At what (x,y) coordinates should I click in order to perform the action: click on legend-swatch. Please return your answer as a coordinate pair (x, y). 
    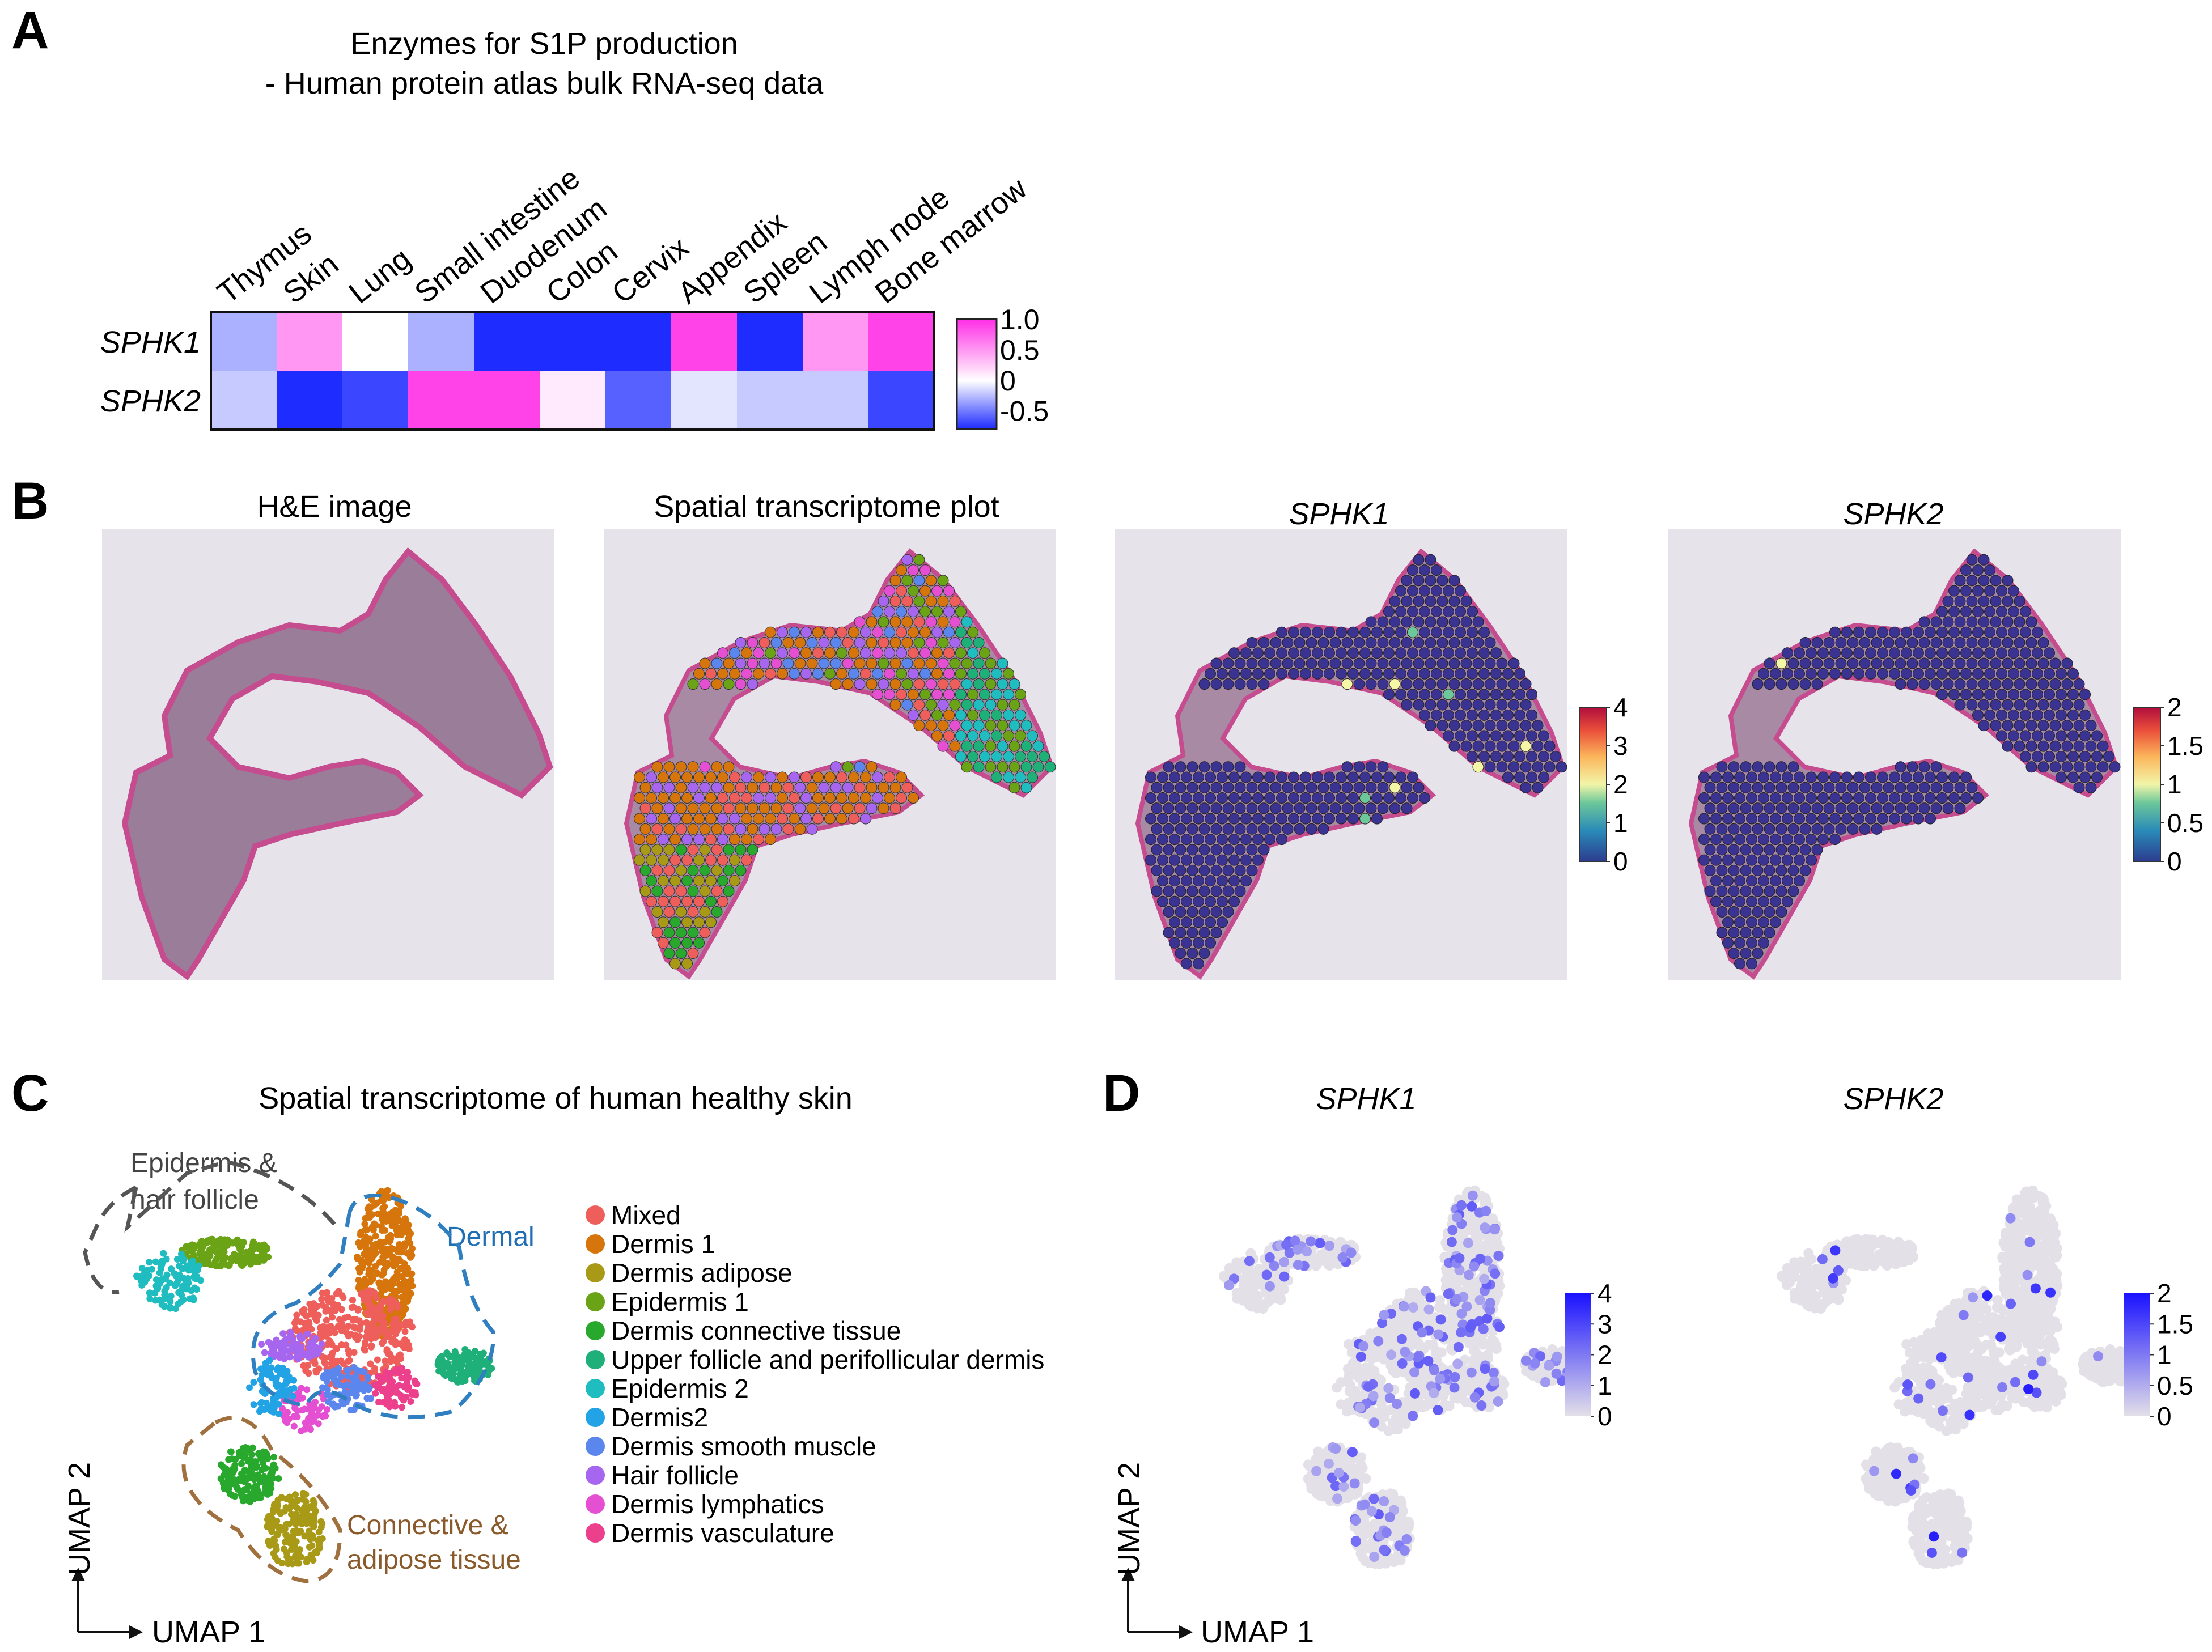
    Looking at the image, I should click on (595, 1388).